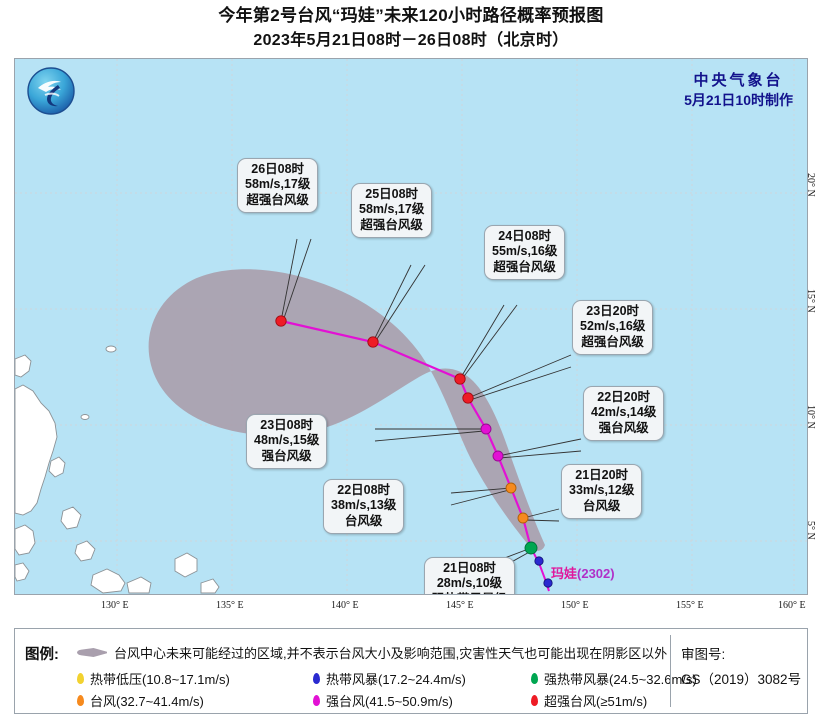 The width and height of the screenshot is (822, 721). What do you see at coordinates (525, 236) in the screenshot?
I see `callout-time: 24日08时` at bounding box center [525, 236].